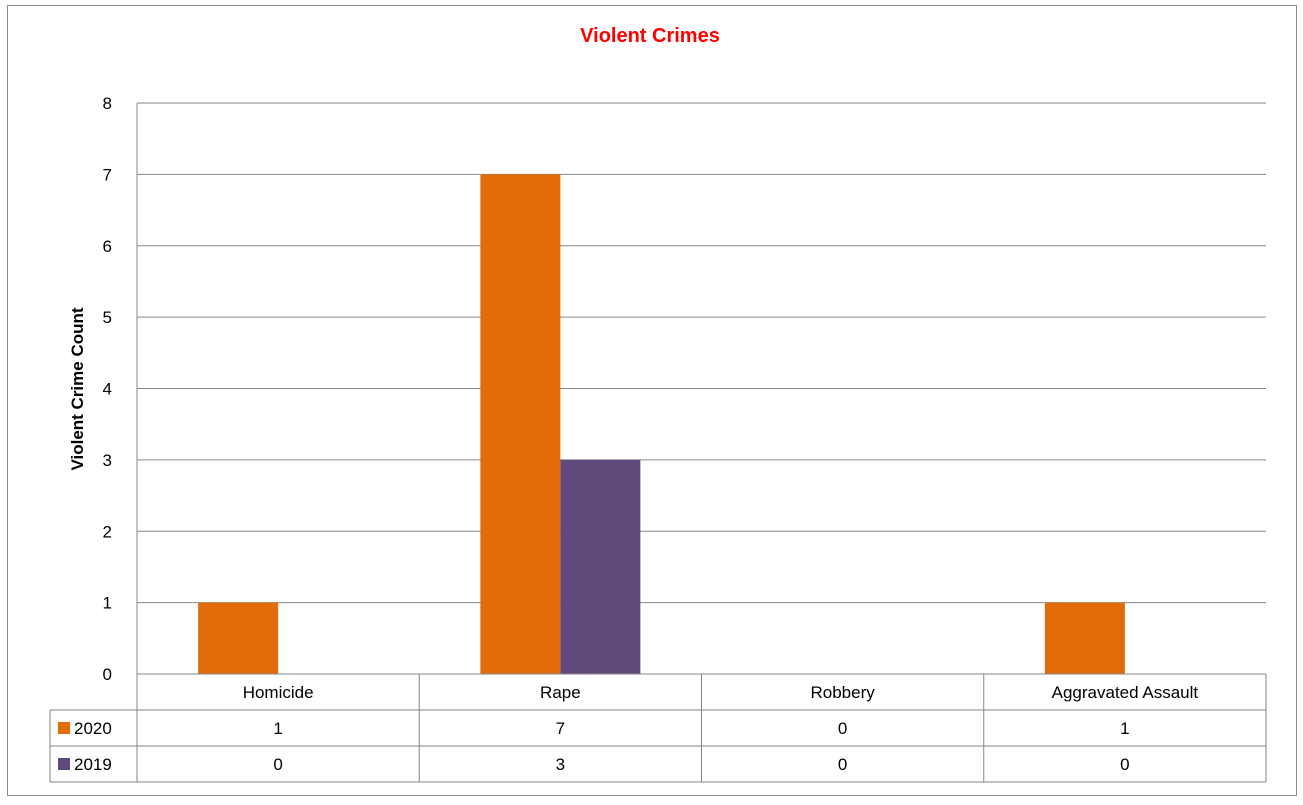 This screenshot has height=805, width=1303. I want to click on chart-title: Violent Crimes, so click(650, 36).